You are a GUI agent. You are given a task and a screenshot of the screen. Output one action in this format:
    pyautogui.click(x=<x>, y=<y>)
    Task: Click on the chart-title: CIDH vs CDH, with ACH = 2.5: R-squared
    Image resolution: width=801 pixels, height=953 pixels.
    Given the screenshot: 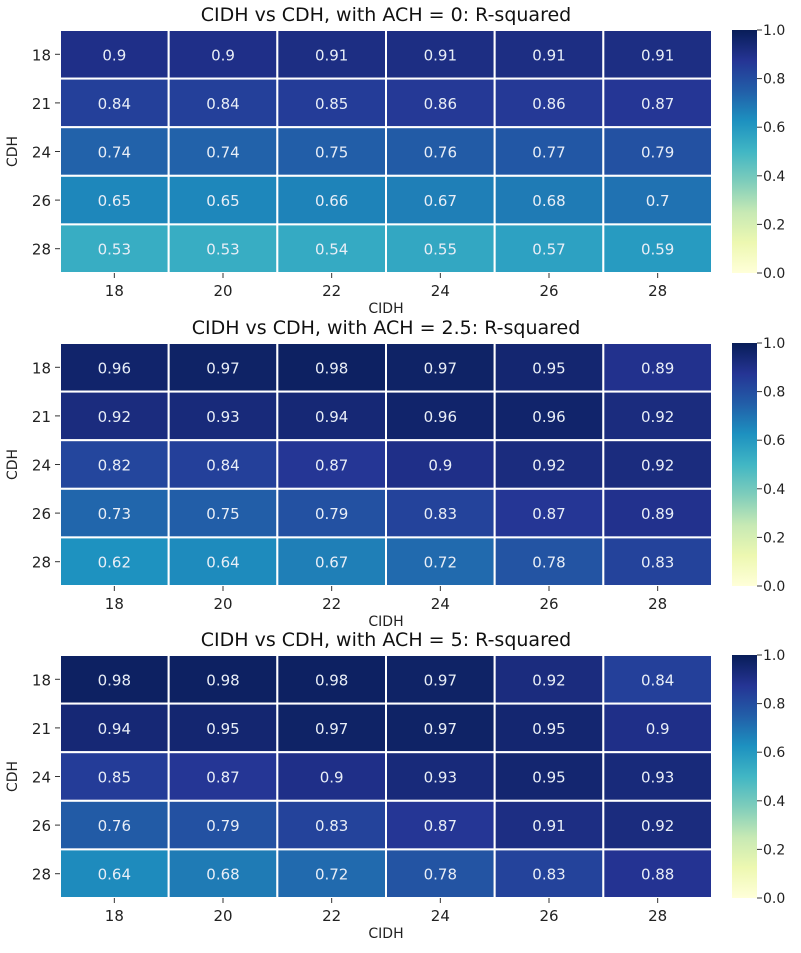 What is the action you would take?
    pyautogui.click(x=386, y=328)
    